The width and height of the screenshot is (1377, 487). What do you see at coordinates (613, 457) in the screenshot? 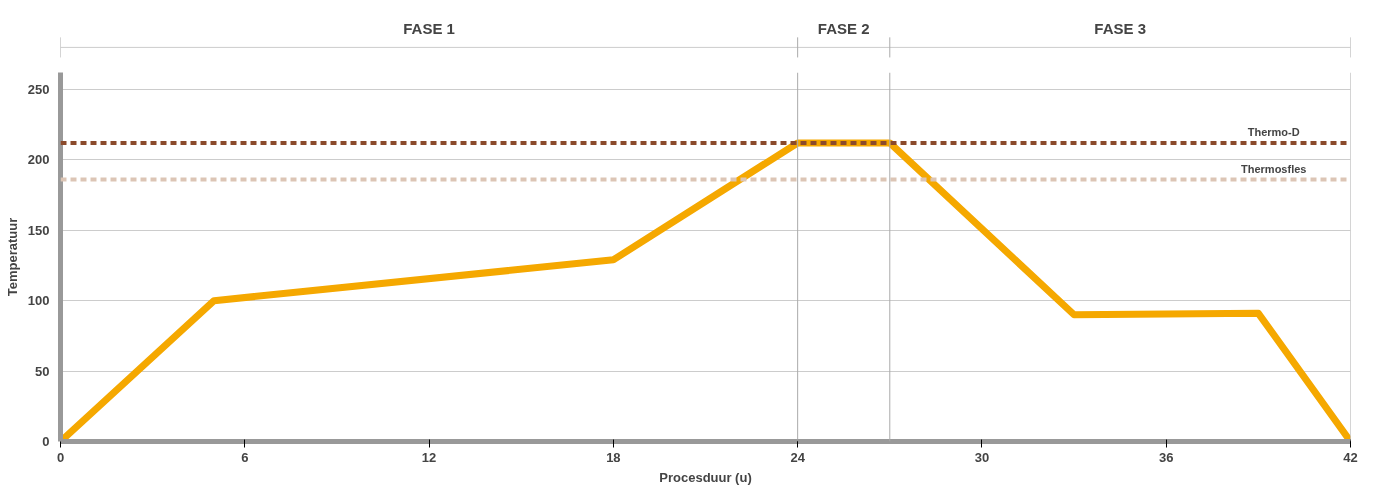
I see `x-tick-label: 18` at bounding box center [613, 457].